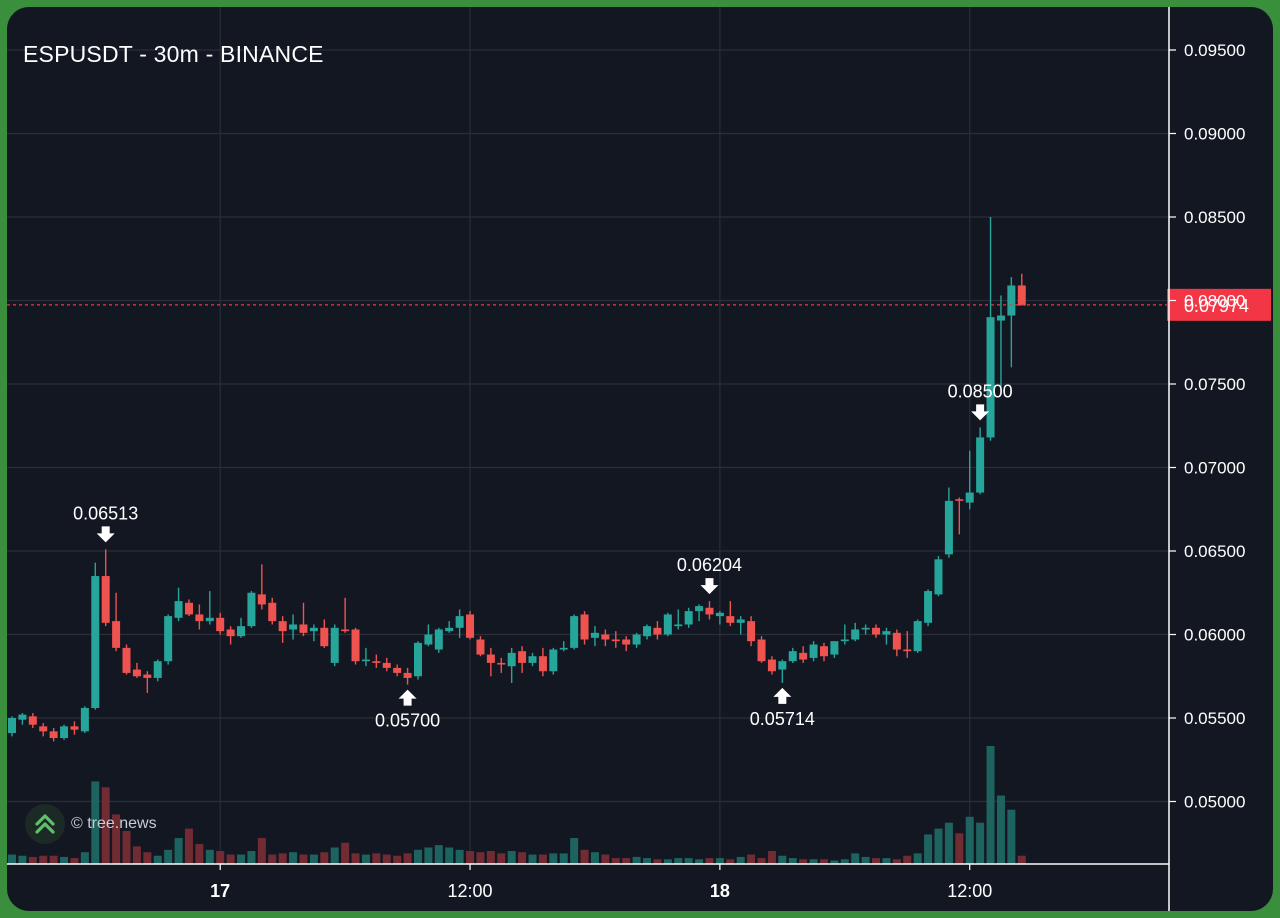  Describe the element at coordinates (1214, 635) in the screenshot. I see `price-tick-label: 0.06000` at that location.